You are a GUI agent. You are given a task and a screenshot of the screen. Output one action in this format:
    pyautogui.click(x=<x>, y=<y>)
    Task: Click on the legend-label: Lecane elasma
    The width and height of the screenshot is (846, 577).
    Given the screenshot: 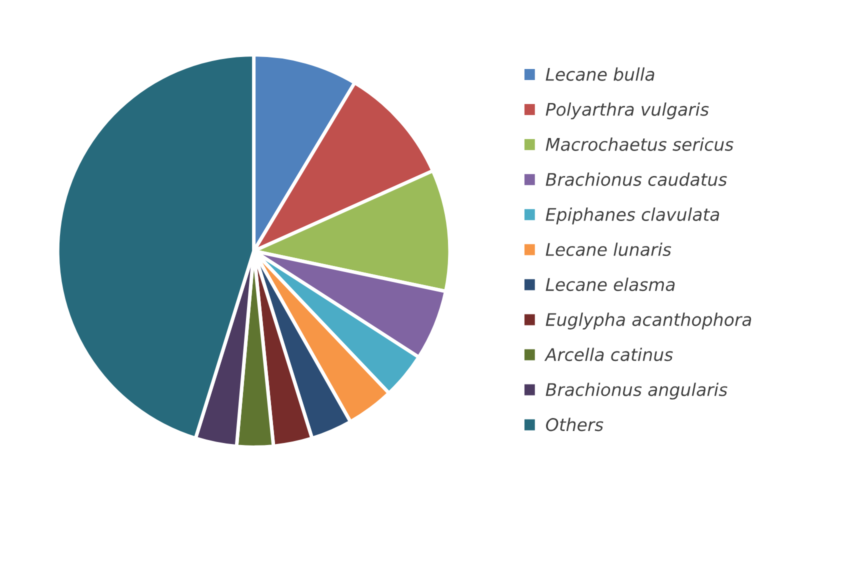 What is the action you would take?
    pyautogui.click(x=610, y=285)
    